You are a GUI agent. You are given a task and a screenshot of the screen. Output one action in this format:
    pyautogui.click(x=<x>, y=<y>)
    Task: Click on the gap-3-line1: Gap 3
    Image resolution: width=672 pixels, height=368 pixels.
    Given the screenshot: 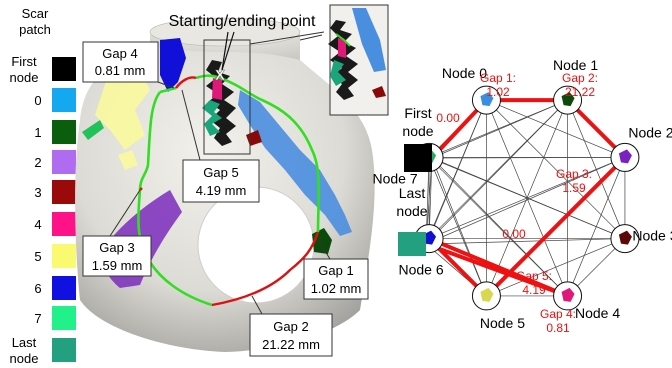 What is the action you would take?
    pyautogui.click(x=116, y=247)
    